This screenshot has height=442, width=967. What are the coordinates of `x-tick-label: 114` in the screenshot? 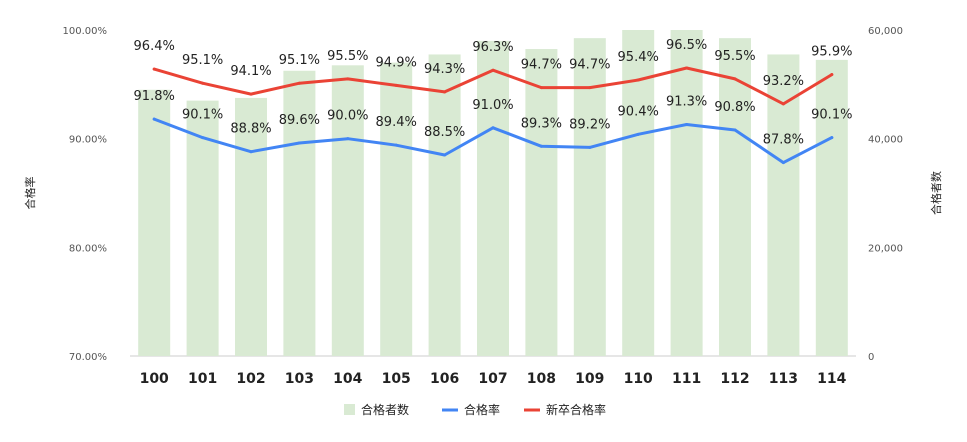 It's located at (831, 379).